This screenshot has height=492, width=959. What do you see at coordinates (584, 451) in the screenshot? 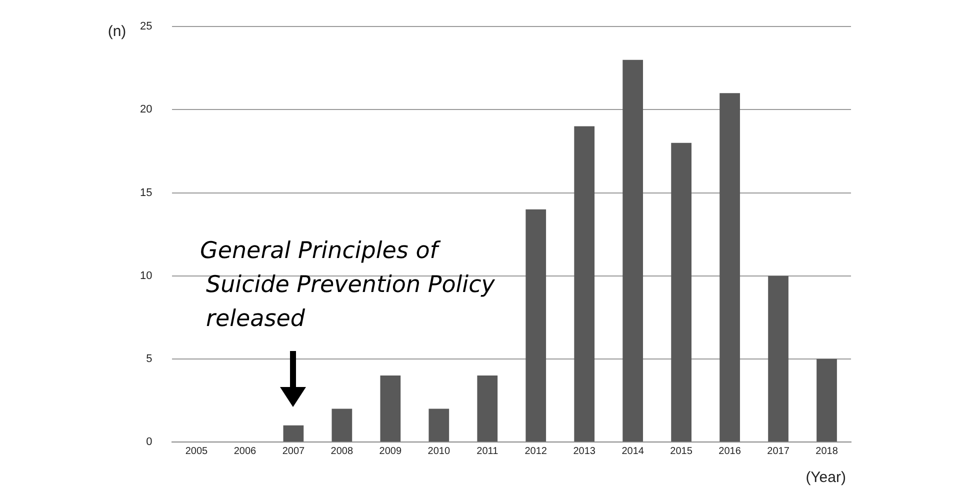
I see `x-tick-label: 2013` at bounding box center [584, 451].